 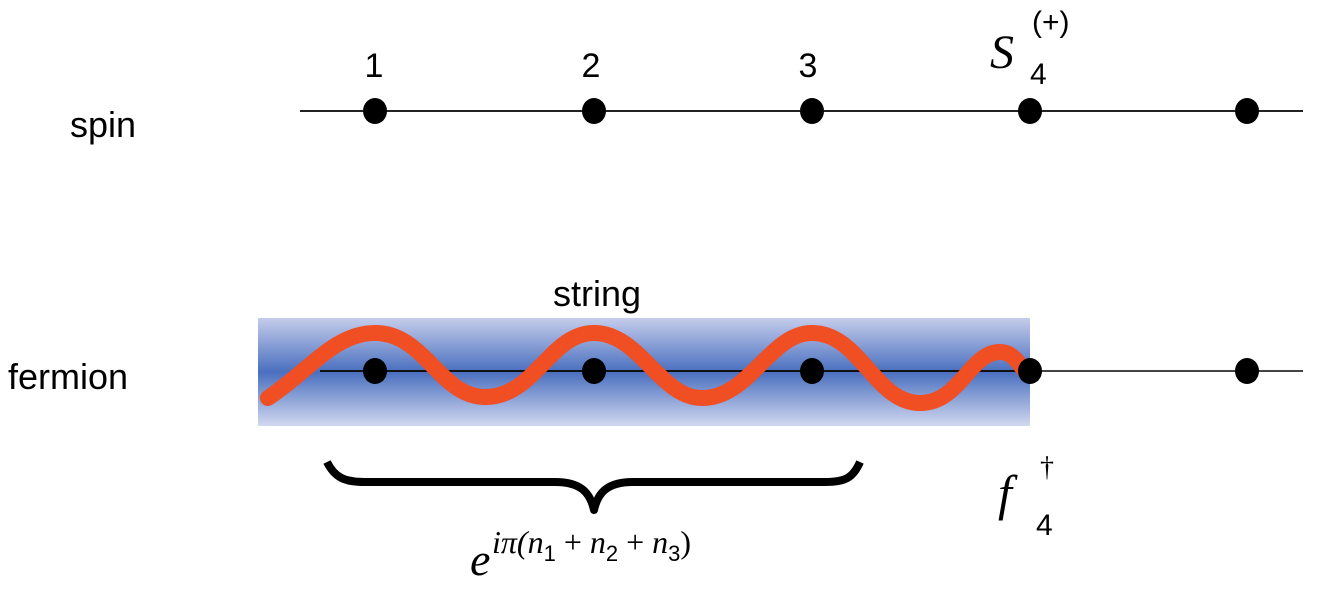 I want to click on string-wave, so click(x=646, y=368).